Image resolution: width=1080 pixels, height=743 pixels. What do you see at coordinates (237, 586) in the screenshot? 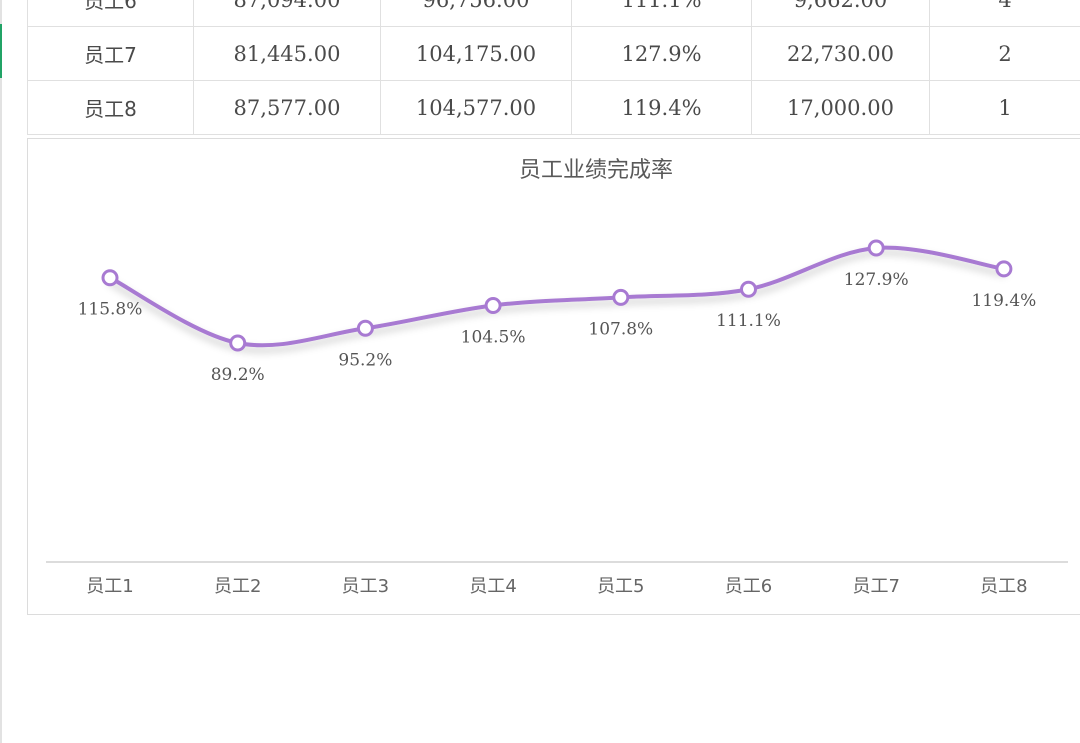
I see `x-tick-label: 员工2` at bounding box center [237, 586].